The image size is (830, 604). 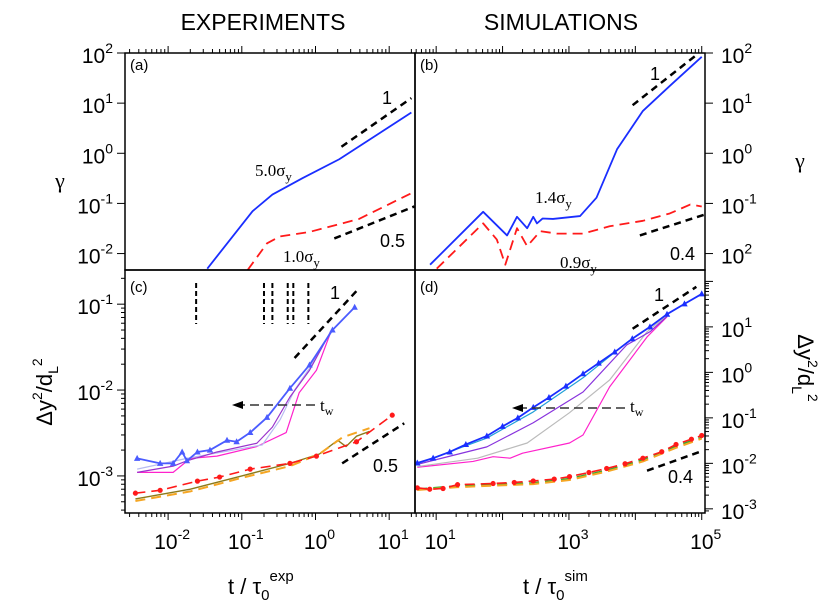 I want to click on annotation-0.9sigma: 0.9σy, so click(x=578, y=264).